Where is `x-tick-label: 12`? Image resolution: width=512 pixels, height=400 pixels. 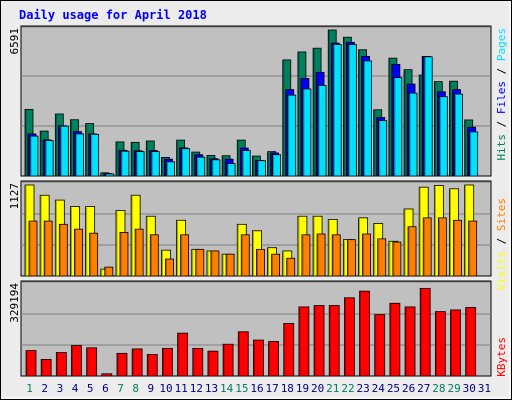
x-tick-label: 12 is located at coordinates (196, 388).